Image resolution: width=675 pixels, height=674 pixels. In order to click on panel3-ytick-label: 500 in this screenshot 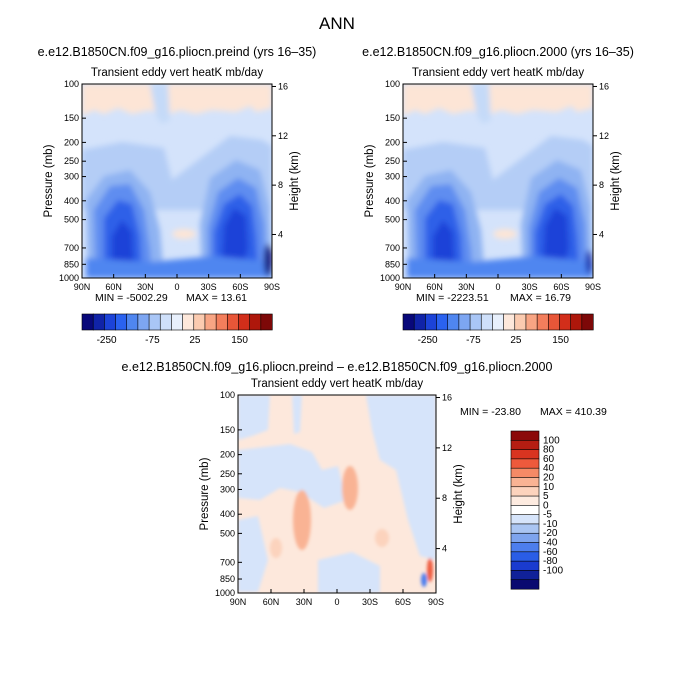, I will do `click(227, 533)`.